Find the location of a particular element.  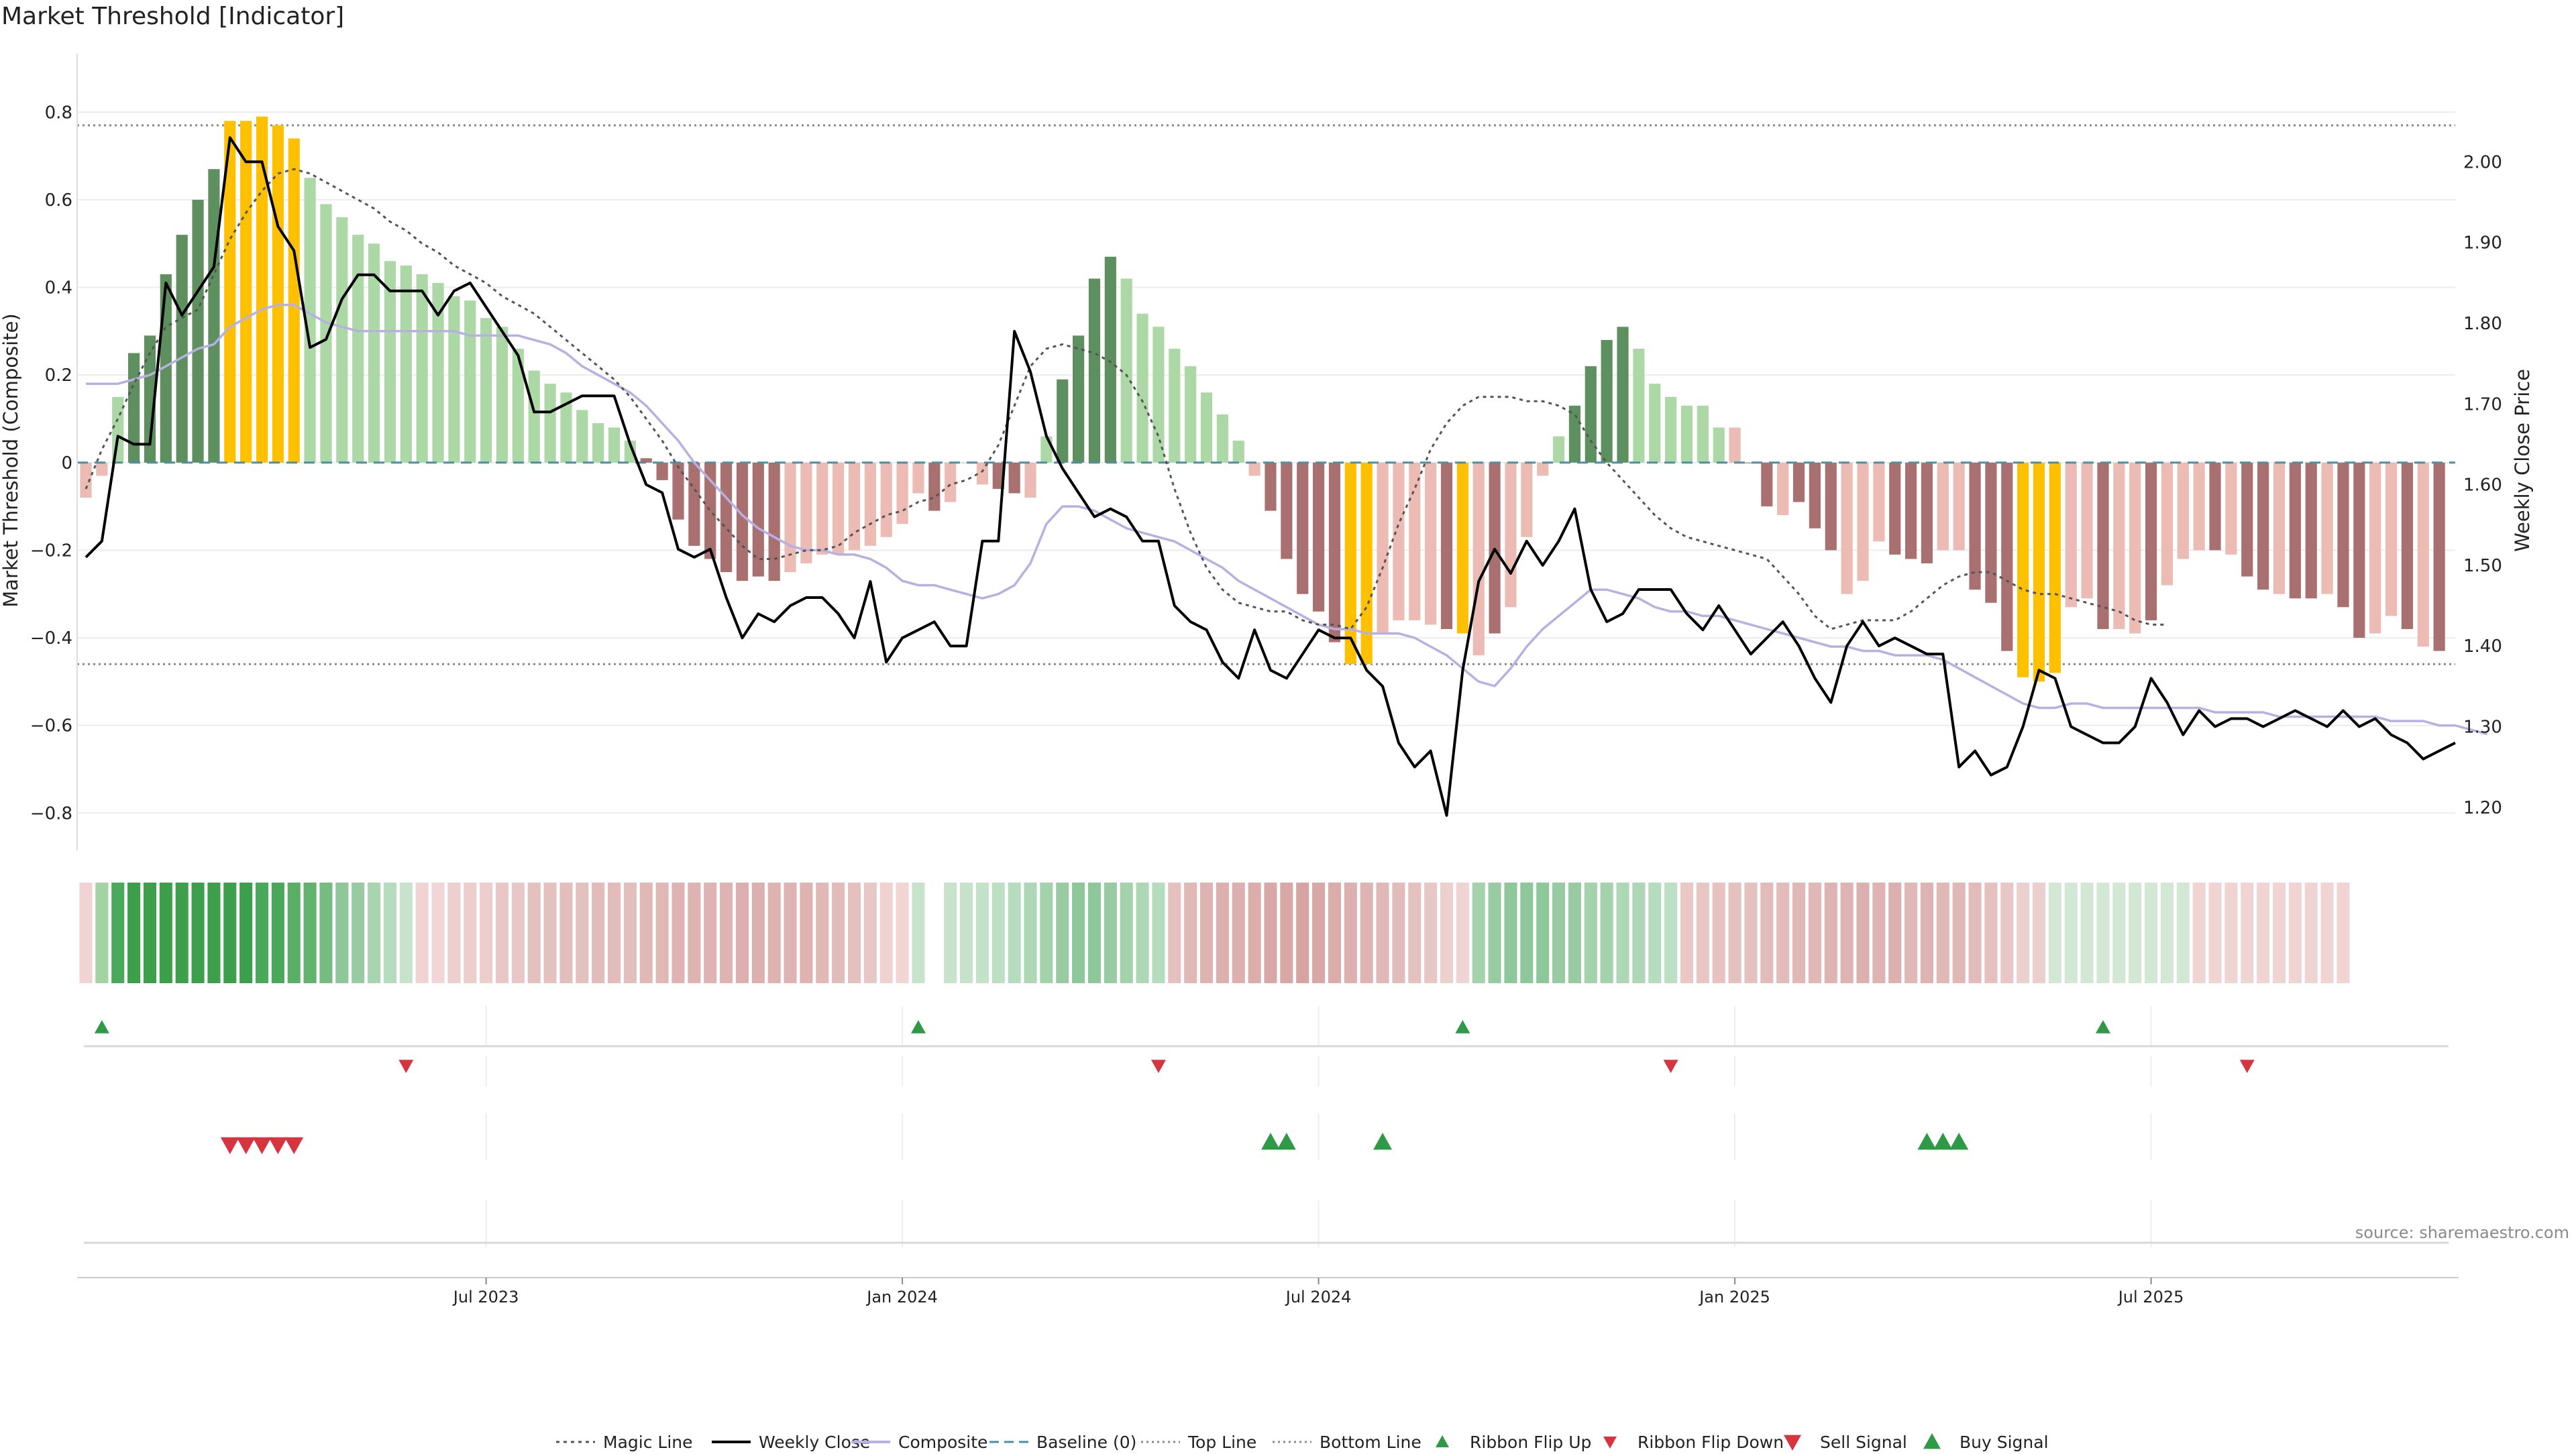

right-tick-label: 1.50 is located at coordinates (2482, 566).